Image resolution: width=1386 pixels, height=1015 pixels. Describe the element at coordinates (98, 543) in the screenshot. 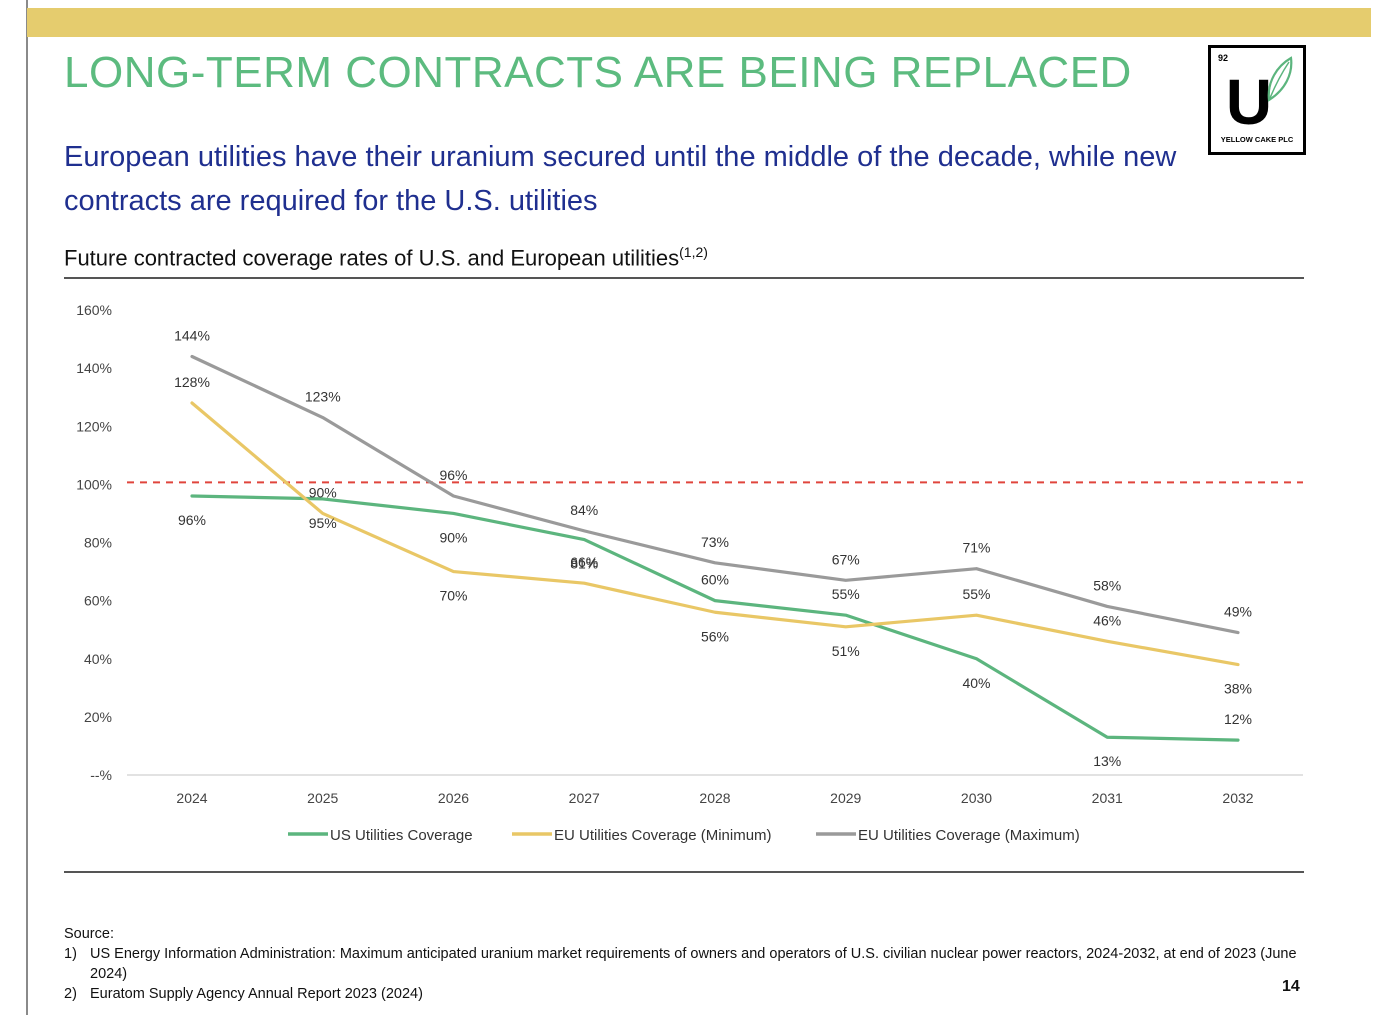

I see `y-tick-label: 80%` at that location.